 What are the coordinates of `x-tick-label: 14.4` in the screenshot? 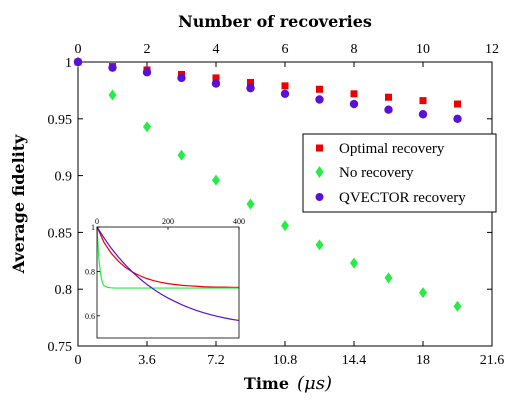 It's located at (354, 360).